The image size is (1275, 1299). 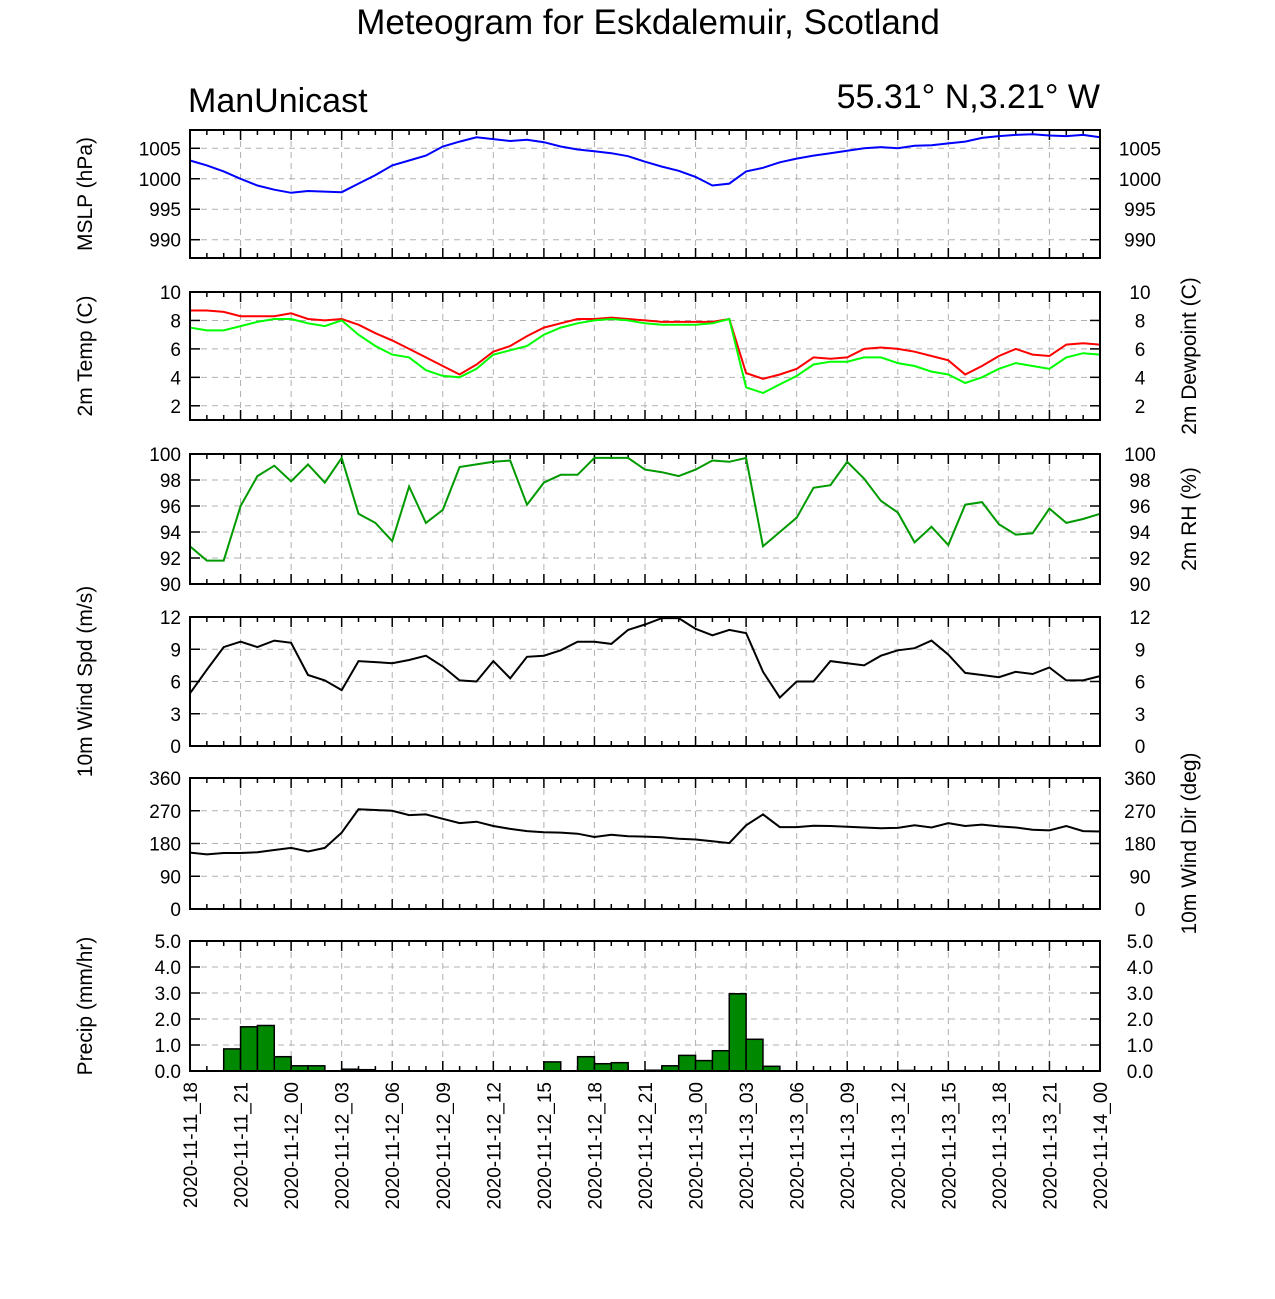 What do you see at coordinates (899, 1145) in the screenshot?
I see `x-tick-label: 2020-11-13_12` at bounding box center [899, 1145].